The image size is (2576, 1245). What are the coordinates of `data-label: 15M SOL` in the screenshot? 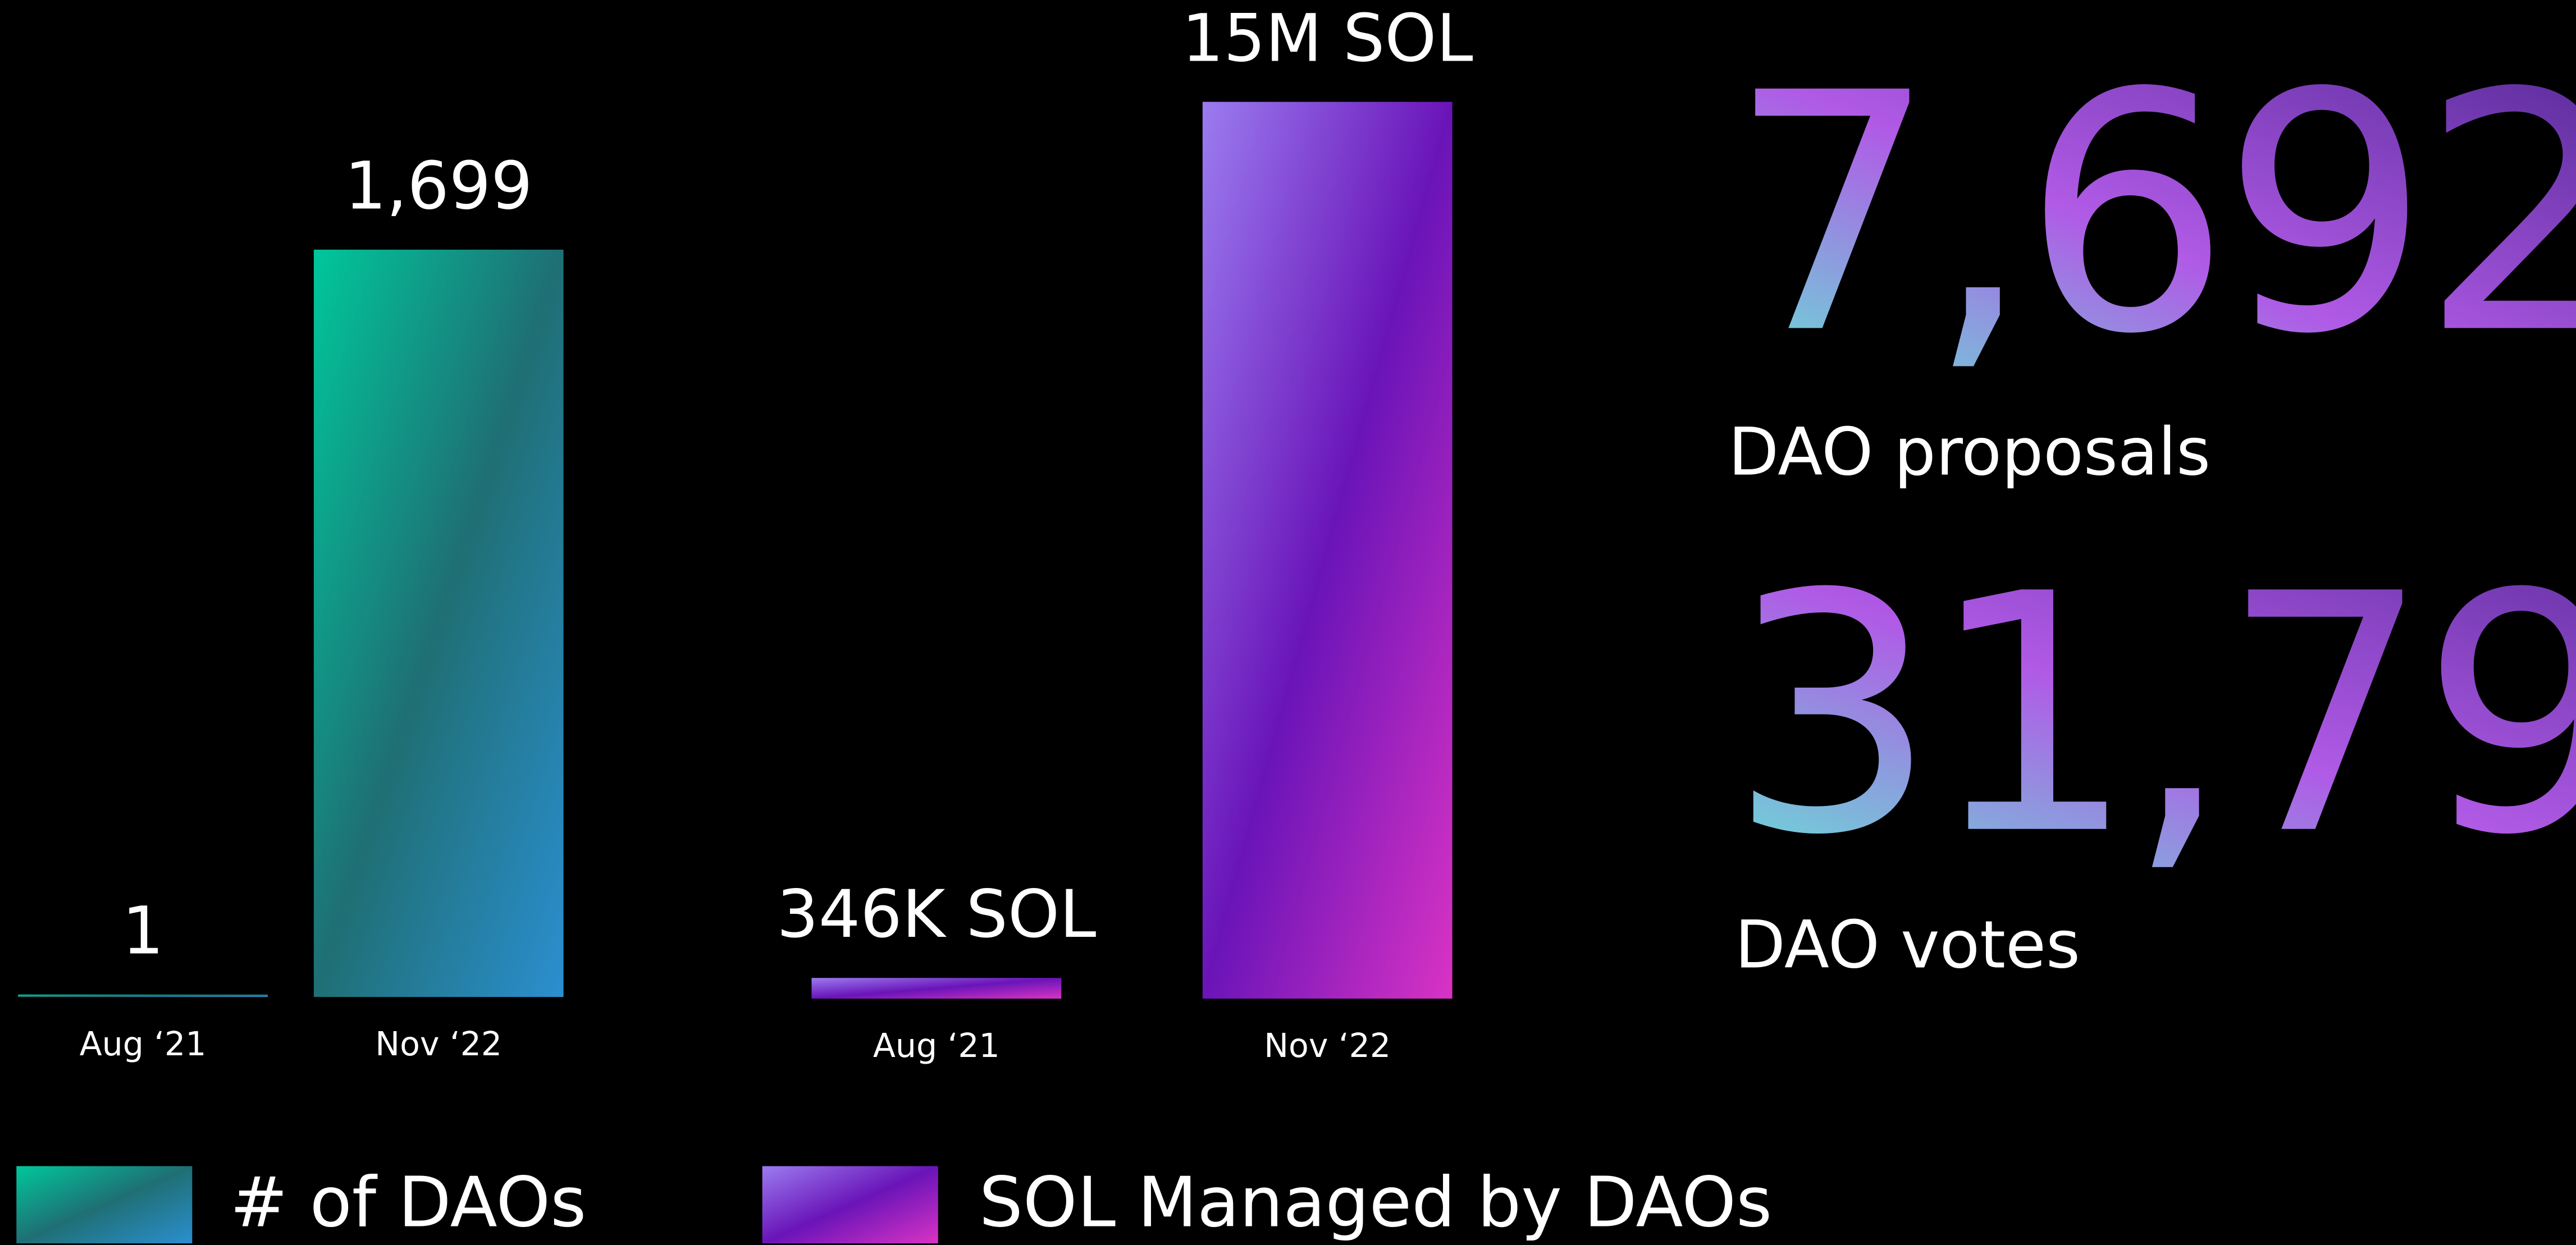 It's located at (1327, 38).